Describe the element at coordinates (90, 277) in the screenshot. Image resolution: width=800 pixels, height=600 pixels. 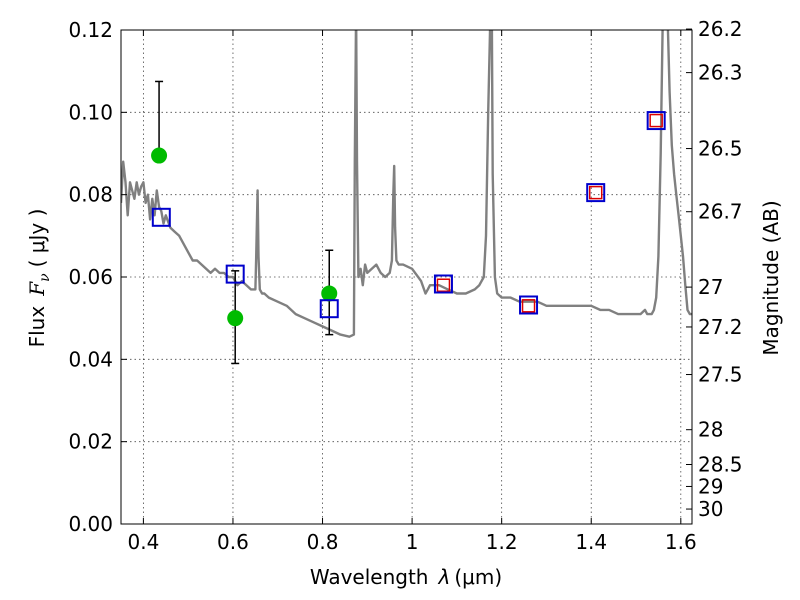
I see `y-tick-label-3: 0.06` at that location.